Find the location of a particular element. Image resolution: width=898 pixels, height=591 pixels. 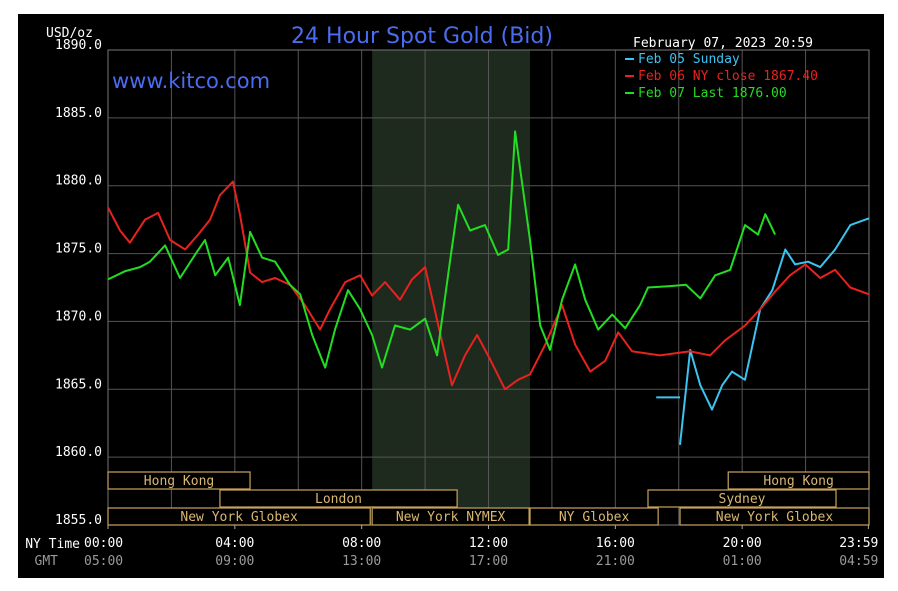

x2-tick-label: 13:00 is located at coordinates (361, 561).